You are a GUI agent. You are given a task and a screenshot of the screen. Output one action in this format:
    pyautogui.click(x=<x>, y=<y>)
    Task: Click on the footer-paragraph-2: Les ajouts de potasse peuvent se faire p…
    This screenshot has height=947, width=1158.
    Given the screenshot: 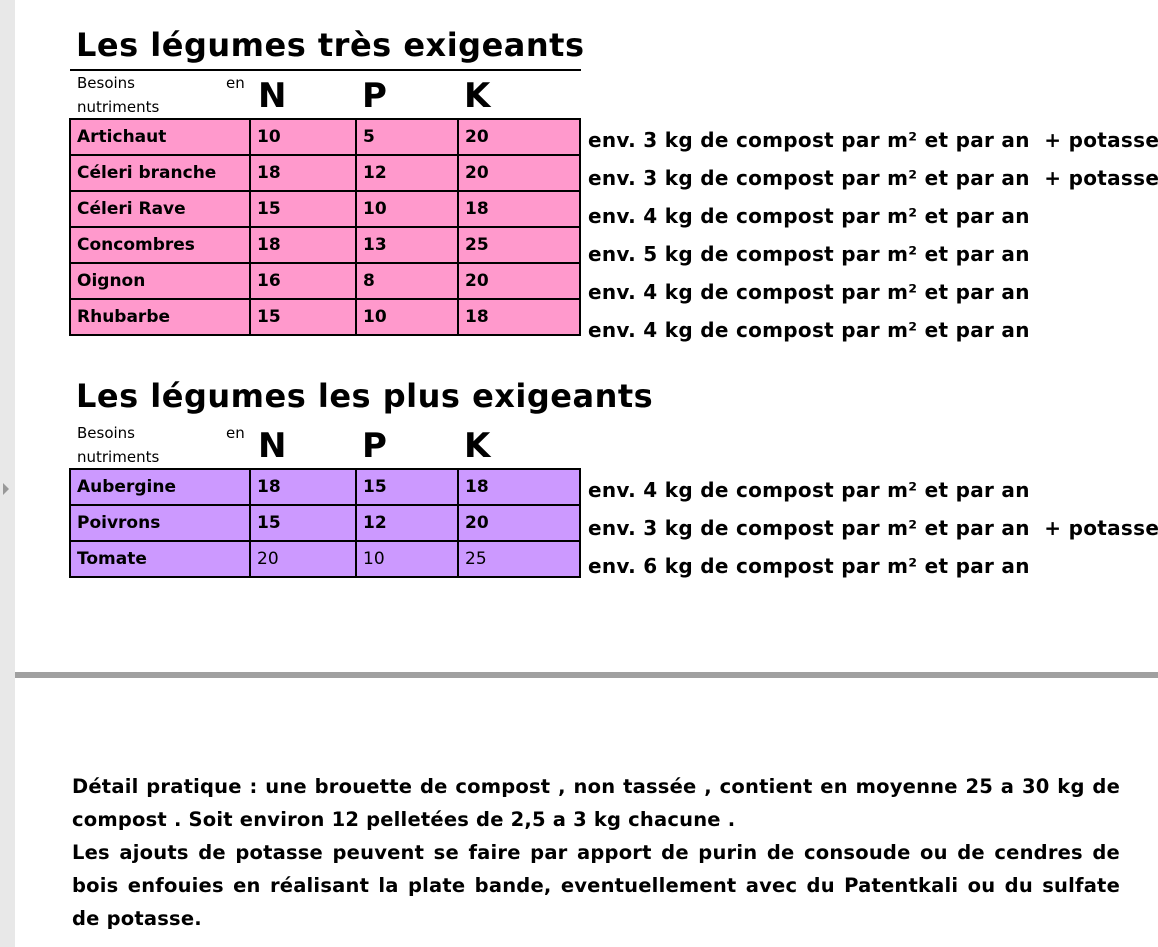 What is the action you would take?
    pyautogui.click(x=596, y=885)
    